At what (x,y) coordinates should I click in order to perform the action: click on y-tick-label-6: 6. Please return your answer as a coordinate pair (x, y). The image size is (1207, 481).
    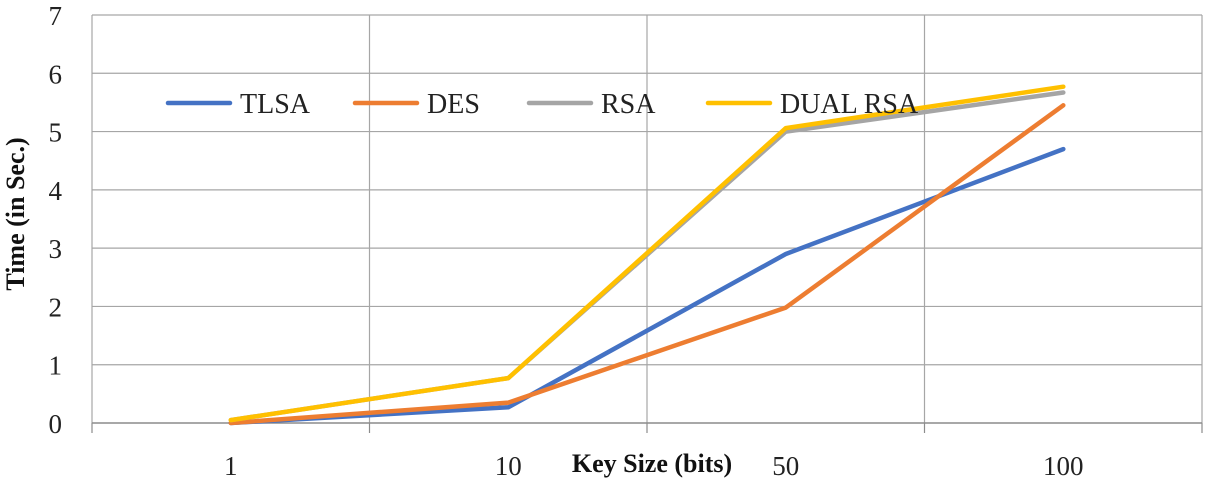
    Looking at the image, I should click on (56, 74).